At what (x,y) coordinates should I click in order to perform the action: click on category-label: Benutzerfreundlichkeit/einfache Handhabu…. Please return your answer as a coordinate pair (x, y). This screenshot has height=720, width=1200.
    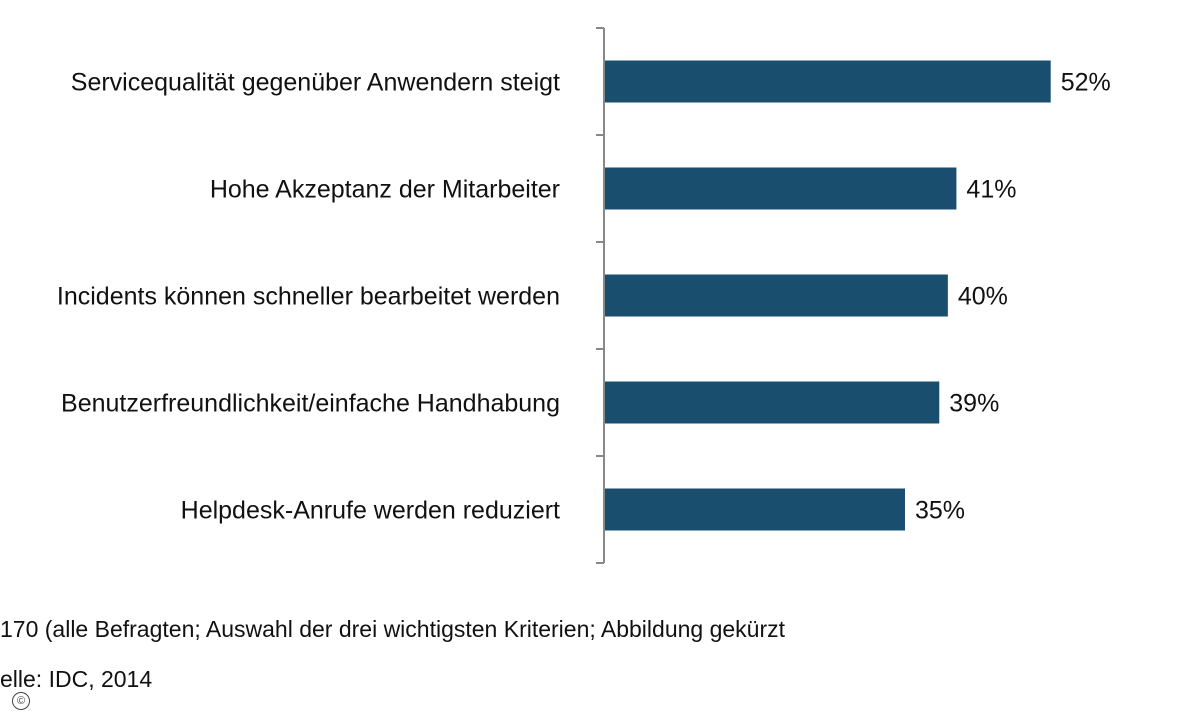
    Looking at the image, I should click on (310, 404).